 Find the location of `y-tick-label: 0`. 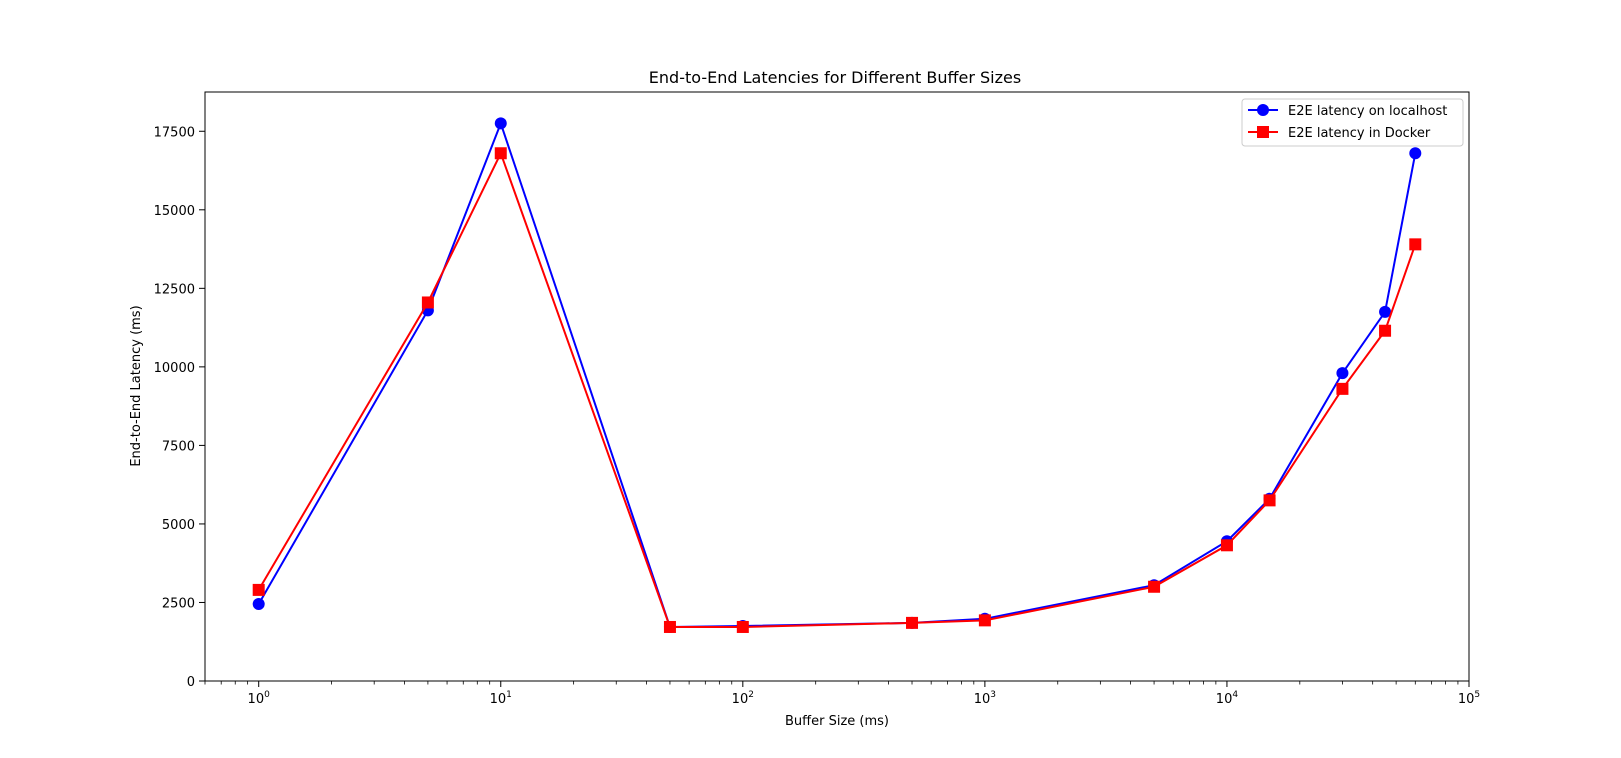

y-tick-label: 0 is located at coordinates (191, 682).